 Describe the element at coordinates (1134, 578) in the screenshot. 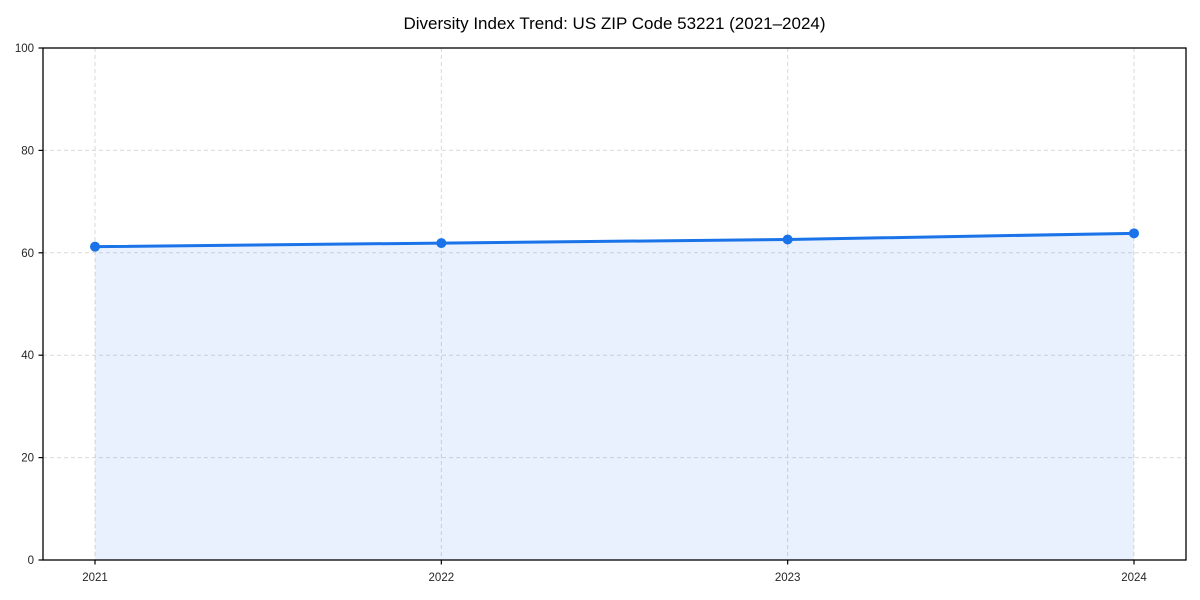

I see `x-tick-label: 2024` at that location.